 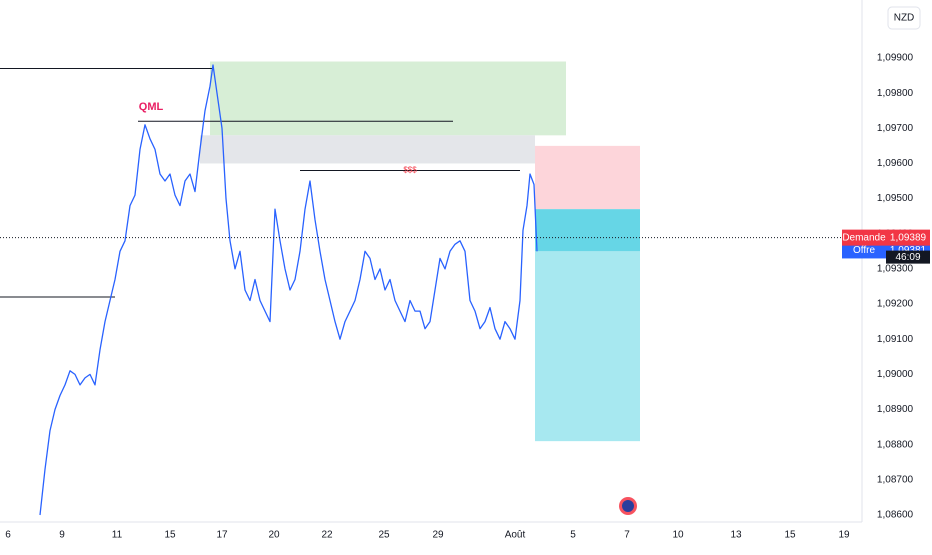 What do you see at coordinates (573, 535) in the screenshot?
I see `x-tick-label: 5` at bounding box center [573, 535].